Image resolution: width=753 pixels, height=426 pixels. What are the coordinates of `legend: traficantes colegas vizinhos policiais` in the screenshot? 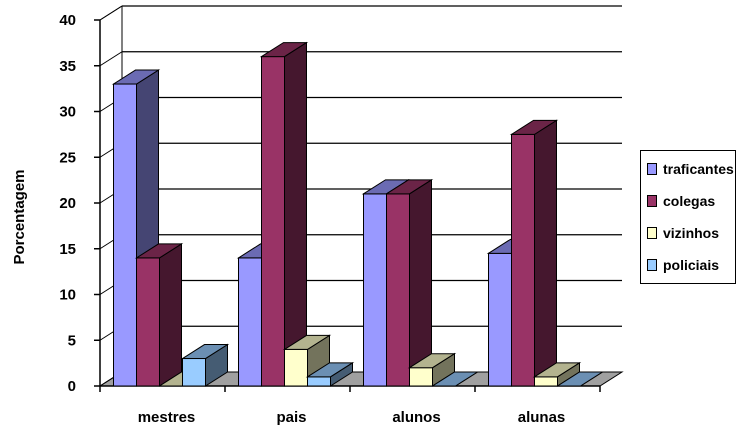 It's located at (688, 217).